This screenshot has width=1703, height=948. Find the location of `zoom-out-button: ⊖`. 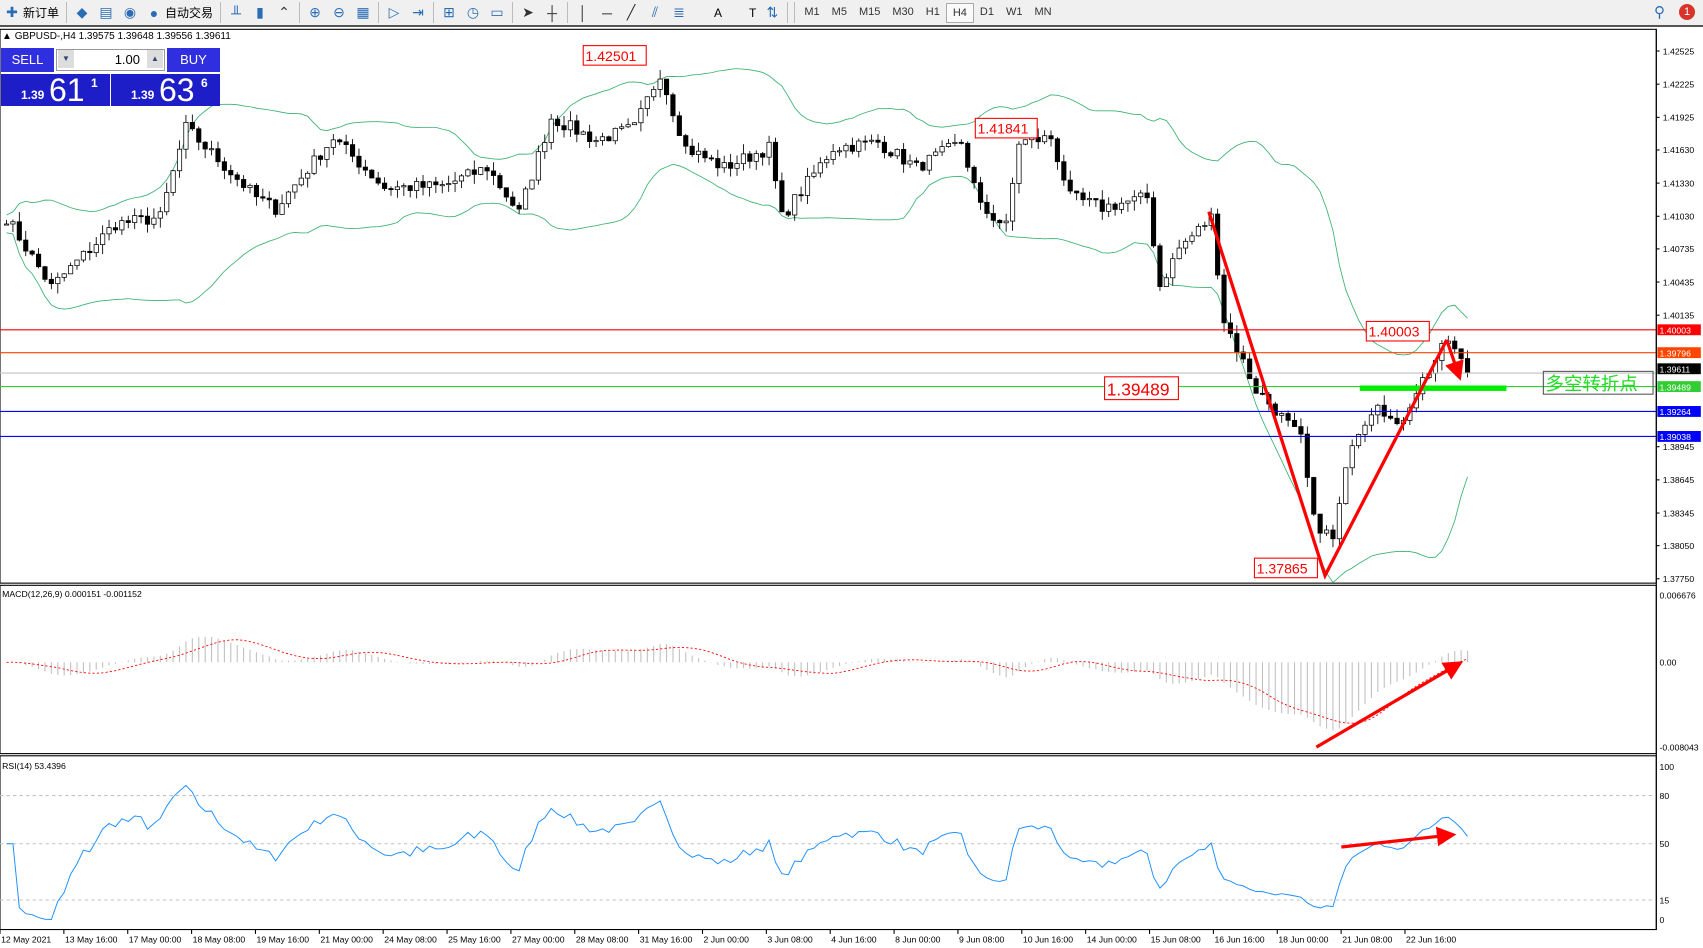

zoom-out-button: ⊖ is located at coordinates (339, 12).